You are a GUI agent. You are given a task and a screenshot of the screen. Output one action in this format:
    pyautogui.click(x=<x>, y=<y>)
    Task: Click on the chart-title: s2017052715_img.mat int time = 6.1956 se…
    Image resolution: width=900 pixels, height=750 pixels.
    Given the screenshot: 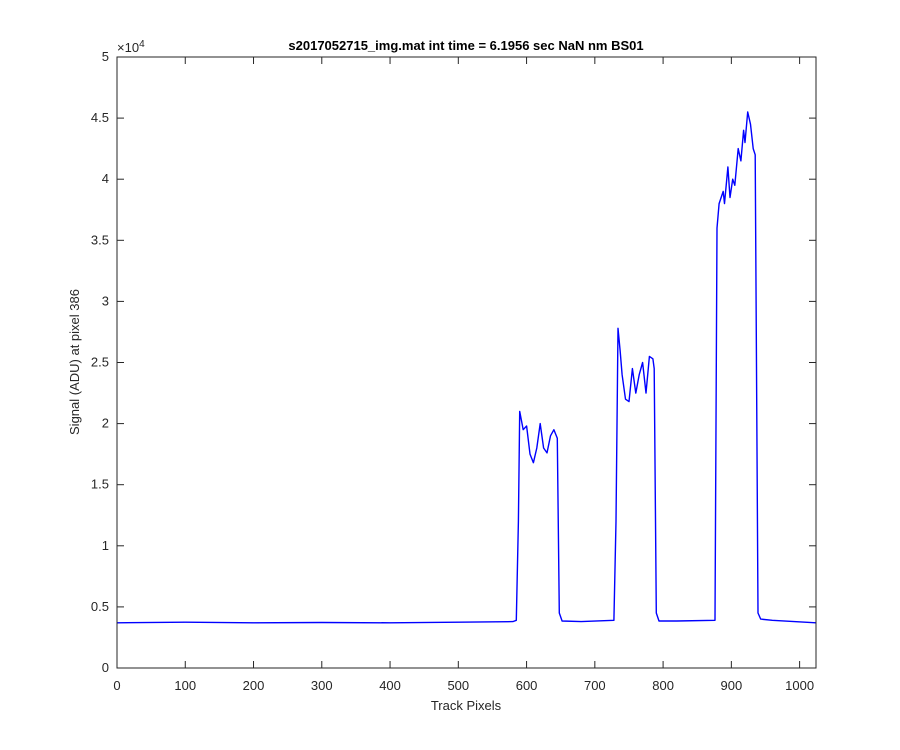 What is the action you would take?
    pyautogui.click(x=465, y=45)
    